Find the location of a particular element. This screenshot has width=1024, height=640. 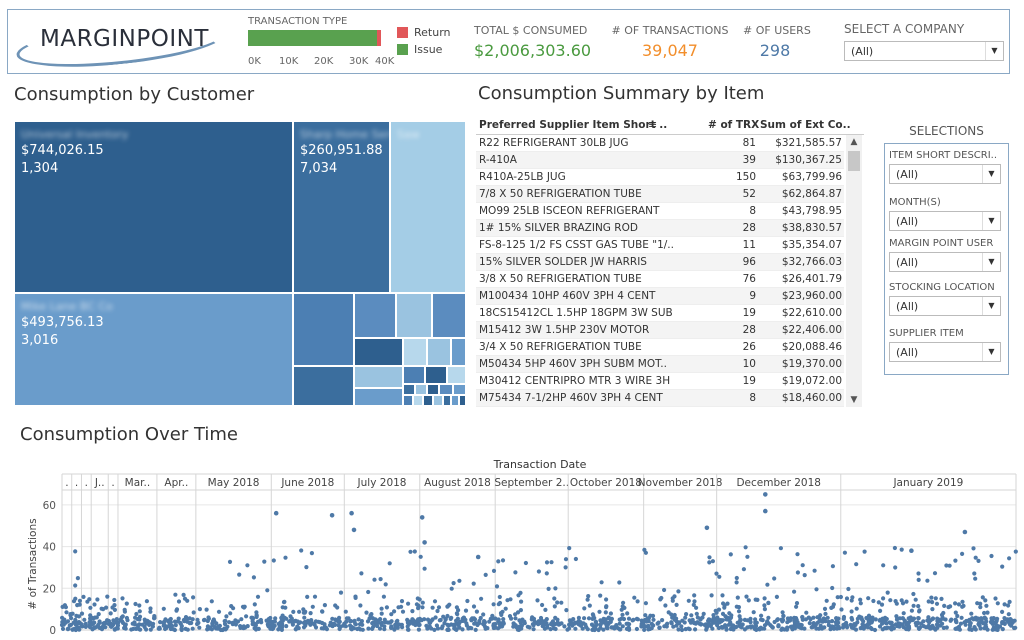

treemap-tile is located at coordinates (449, 315).